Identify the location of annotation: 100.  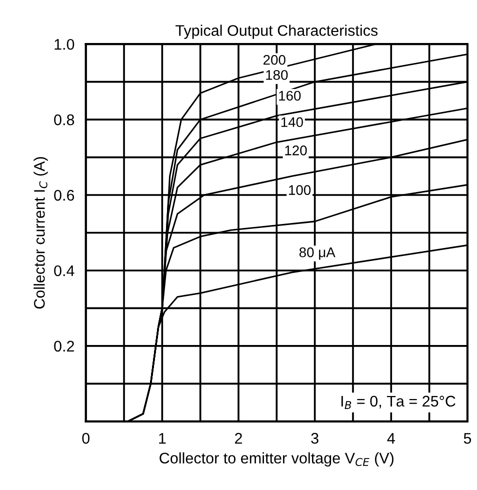
(300, 190).